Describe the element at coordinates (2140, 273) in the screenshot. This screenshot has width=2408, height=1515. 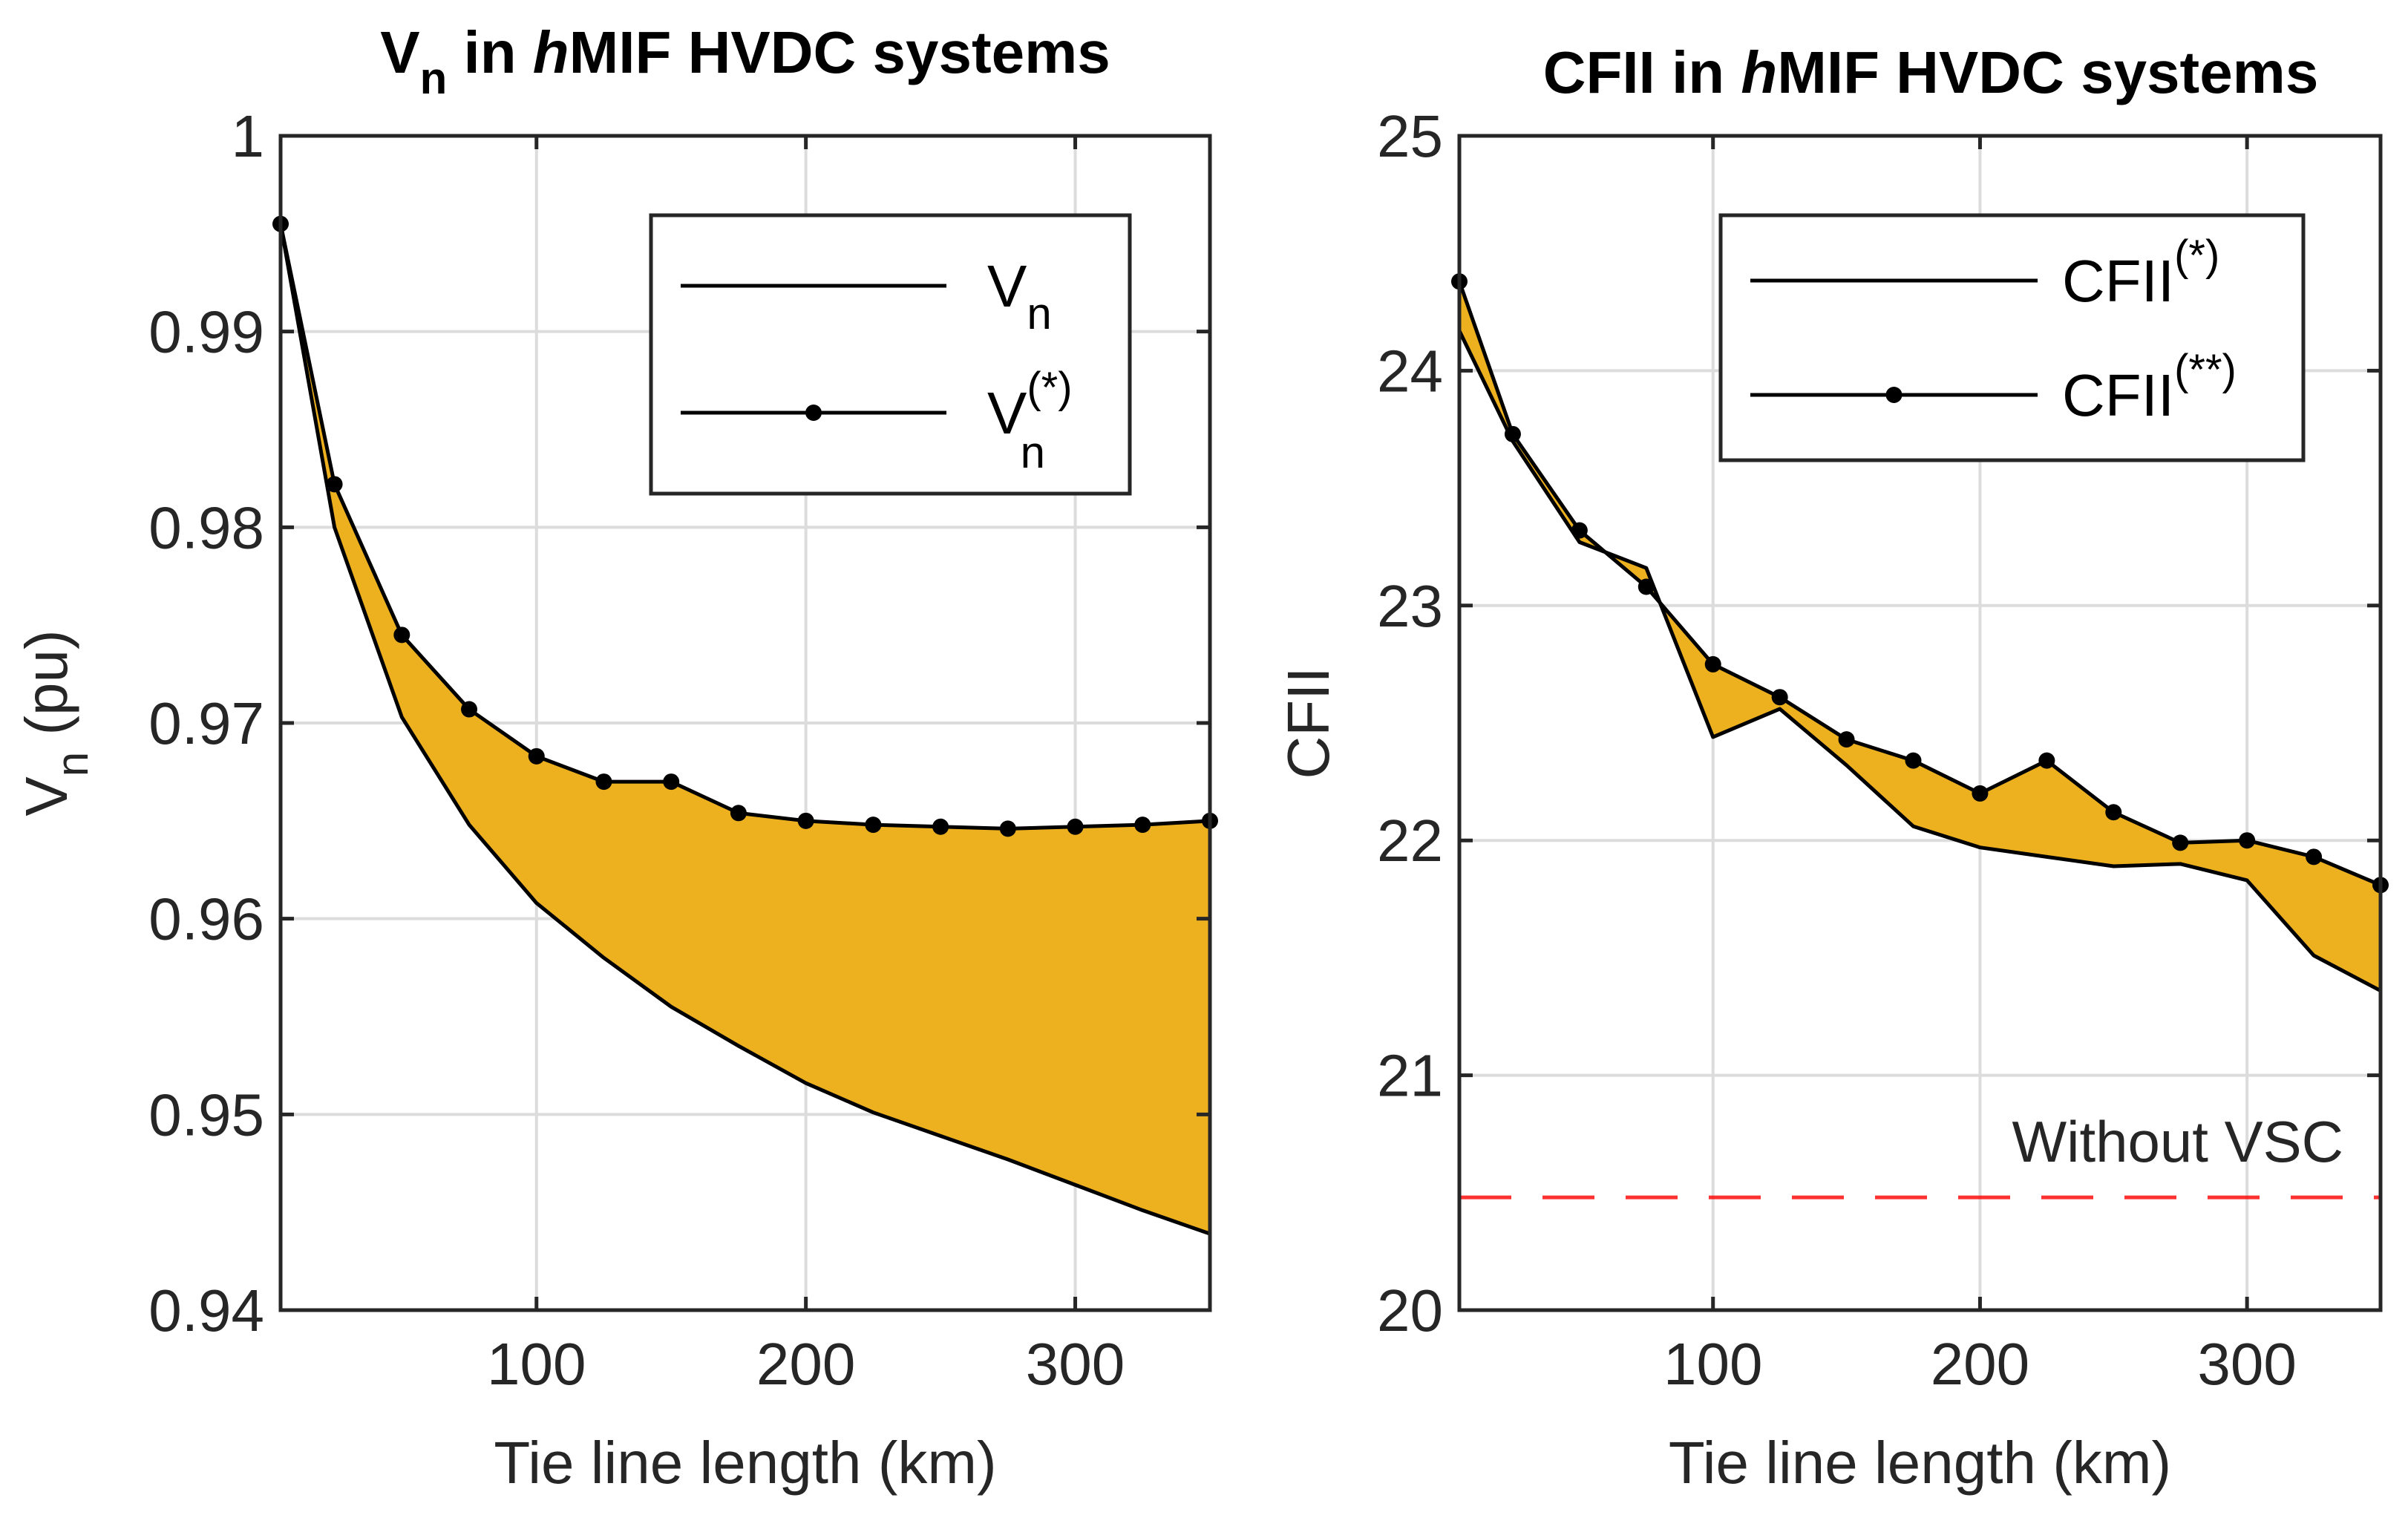
I see `legend-entry-1: CFII(*)` at that location.